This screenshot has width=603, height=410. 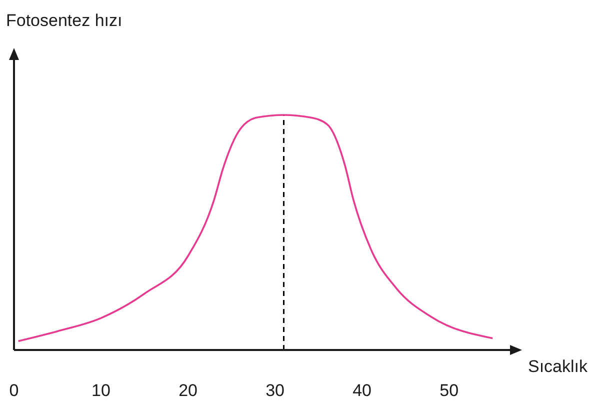 I want to click on y-axis-title: Fotosentez hızı, so click(x=64, y=20).